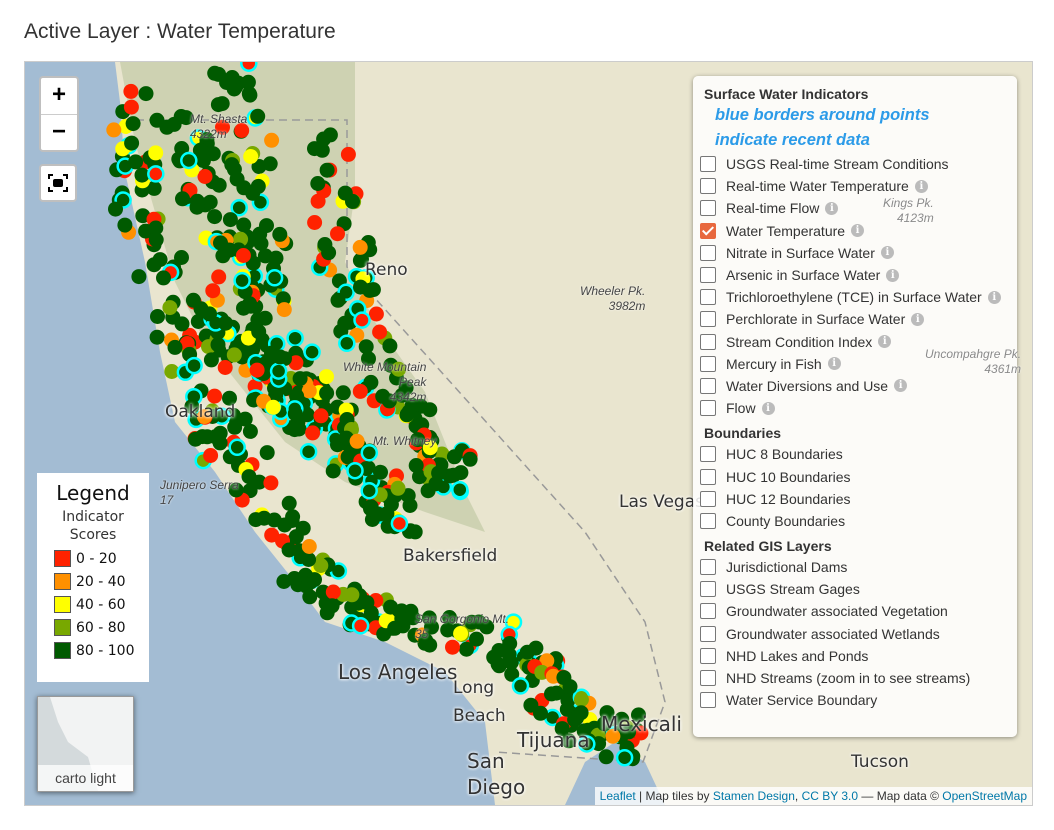  What do you see at coordinates (858, 700) in the screenshot?
I see `layer-toggle: Water Service Boundary` at bounding box center [858, 700].